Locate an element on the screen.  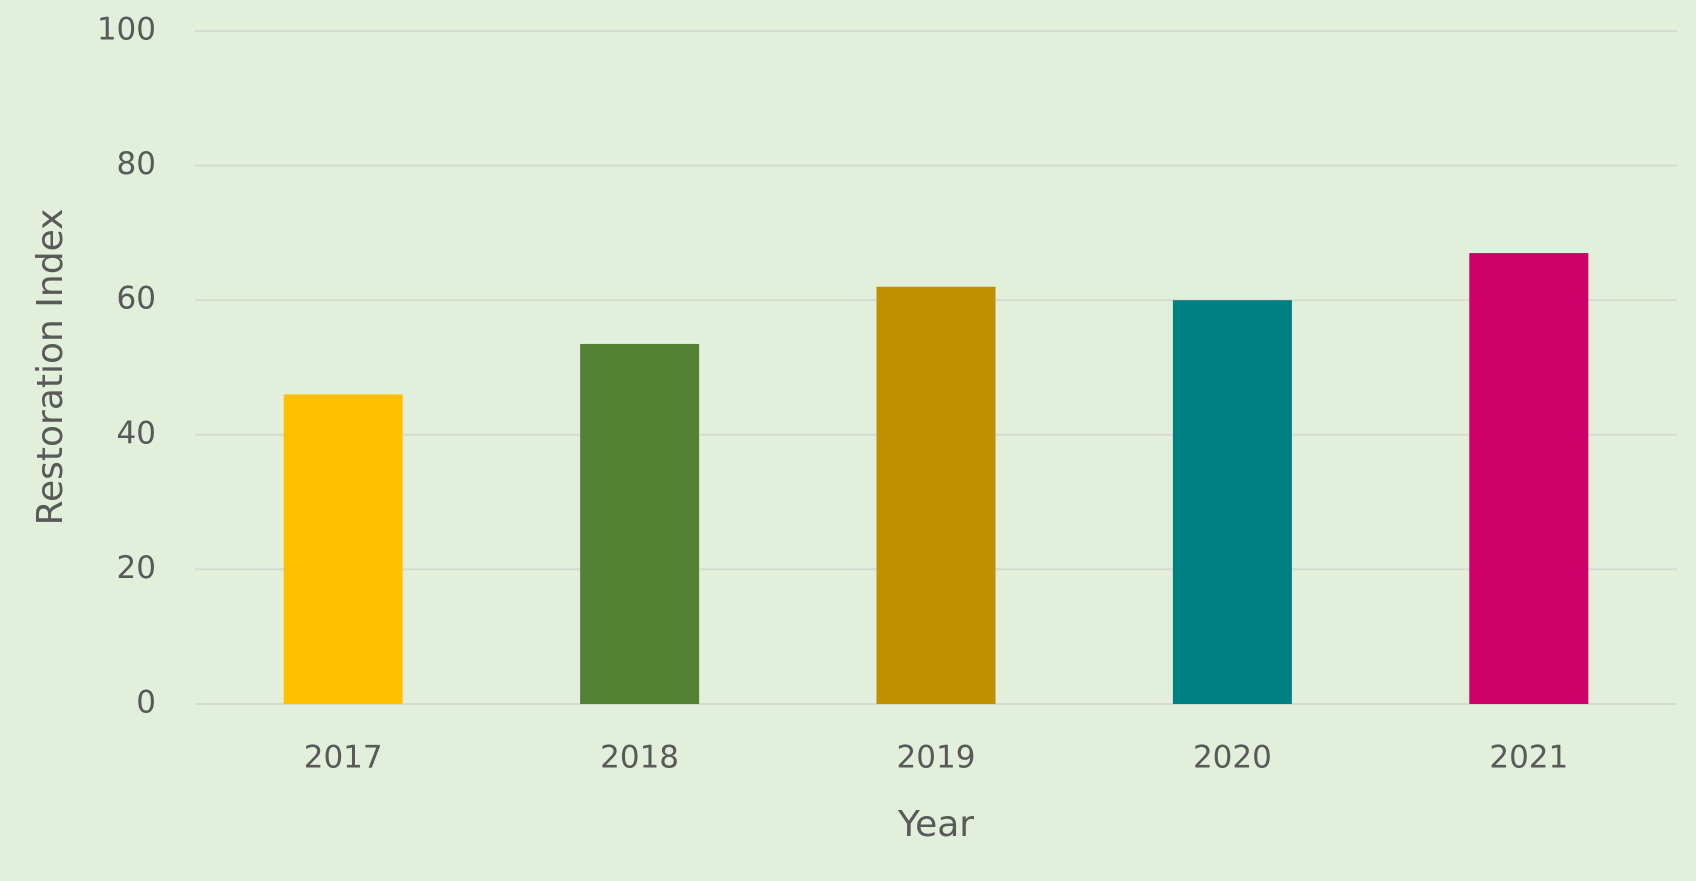
y-tick-label: 0 is located at coordinates (146, 703).